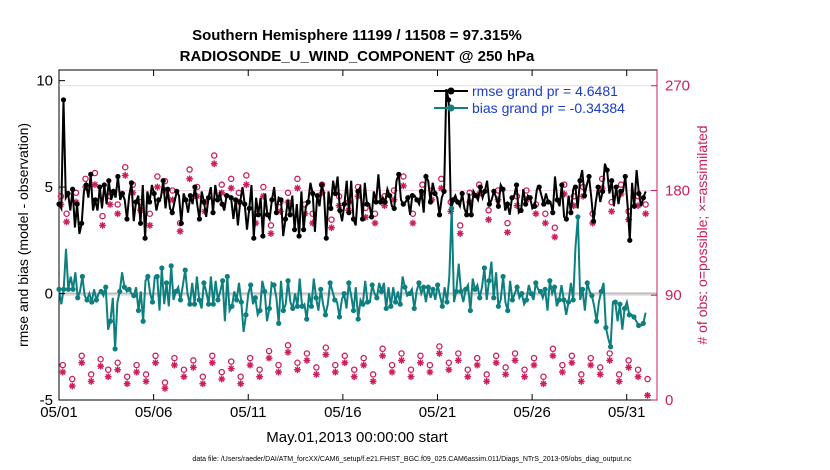 The image size is (830, 470). I want to click on legend-bias-marker, so click(451, 108).